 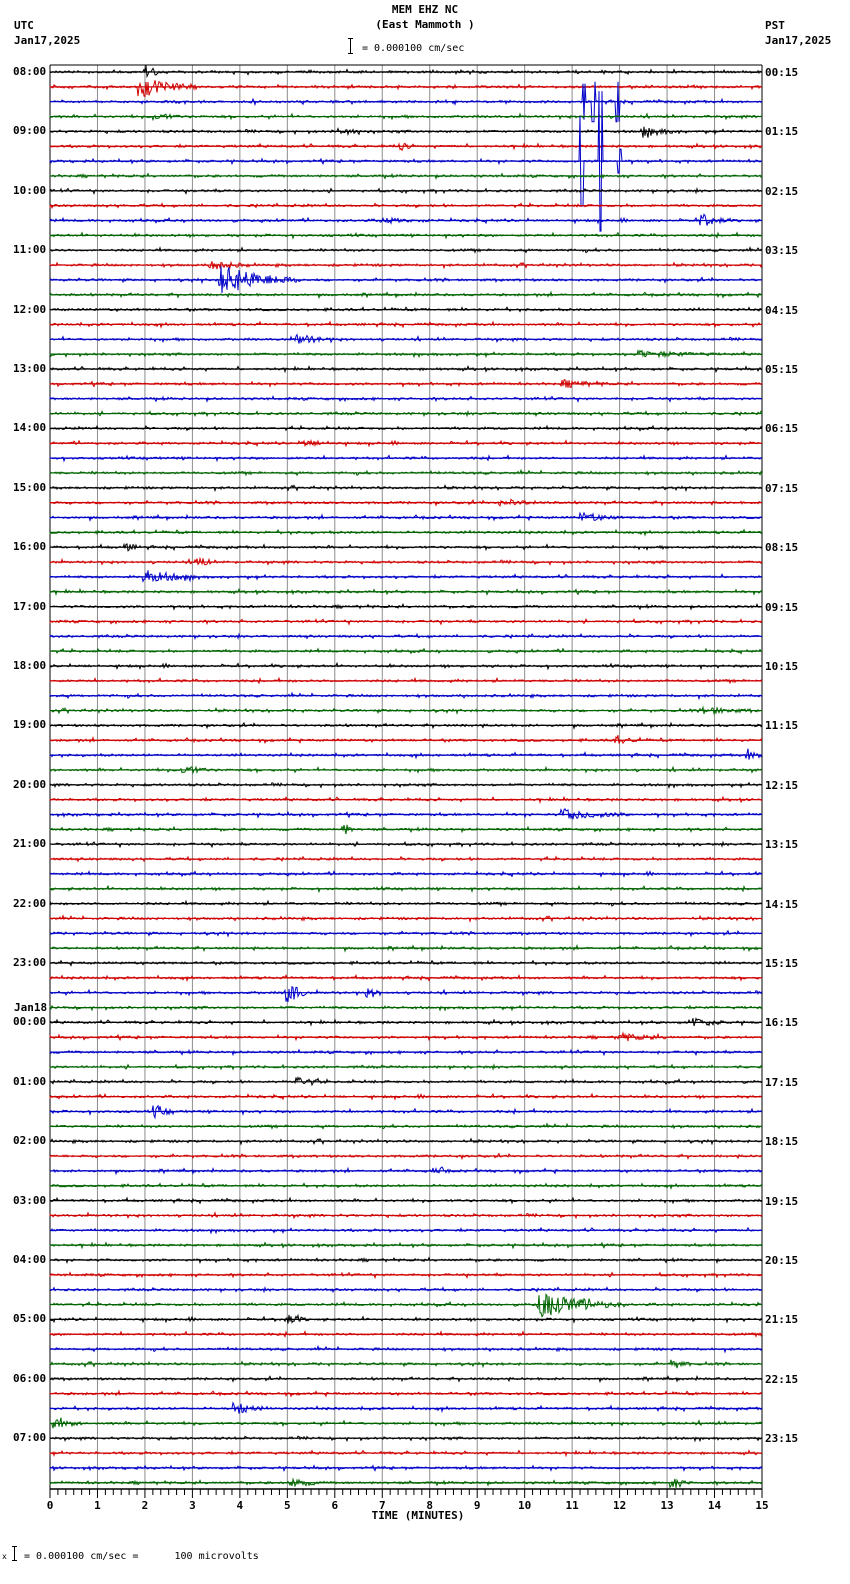 I want to click on utc-hour-label: 14:00, so click(x=30, y=428).